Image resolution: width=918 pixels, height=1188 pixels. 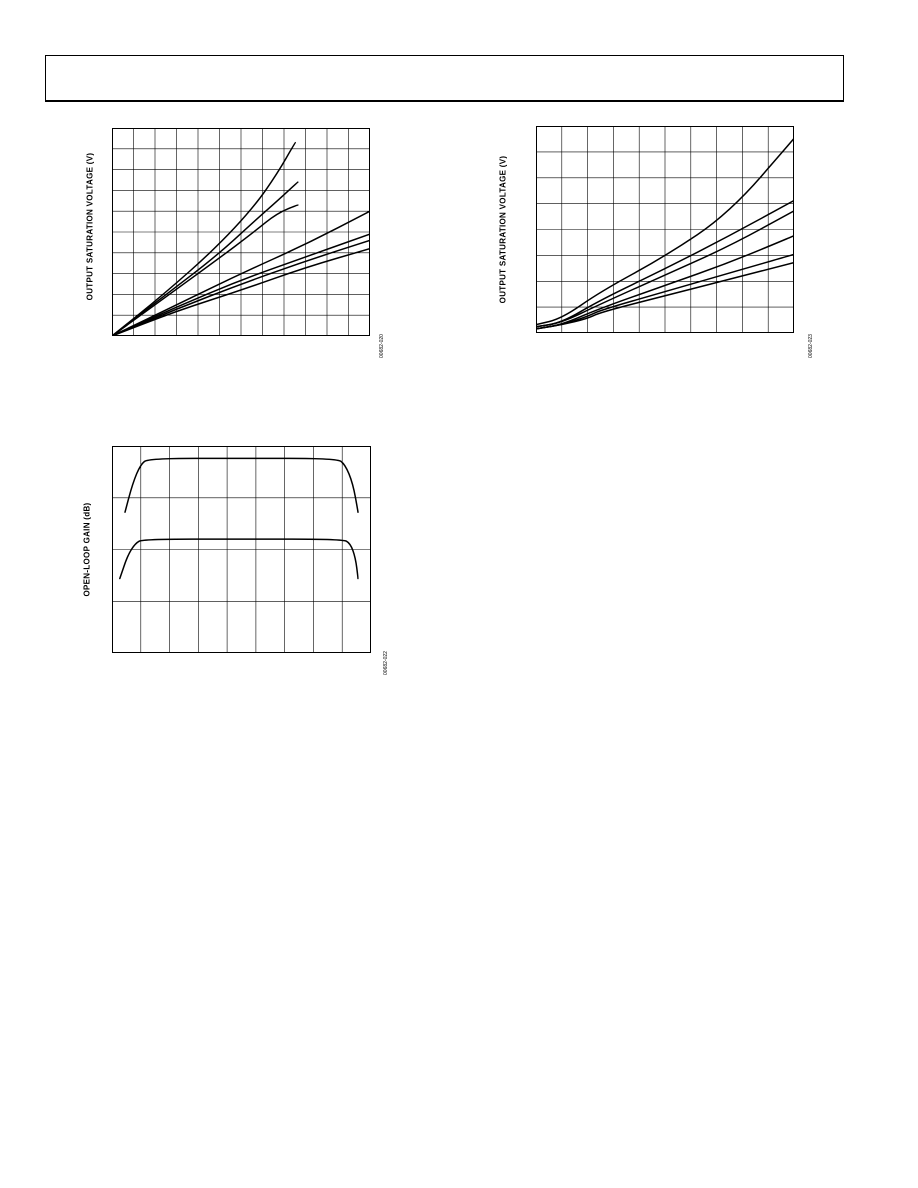 I want to click on chart-output-saturation-right, so click(x=665, y=229).